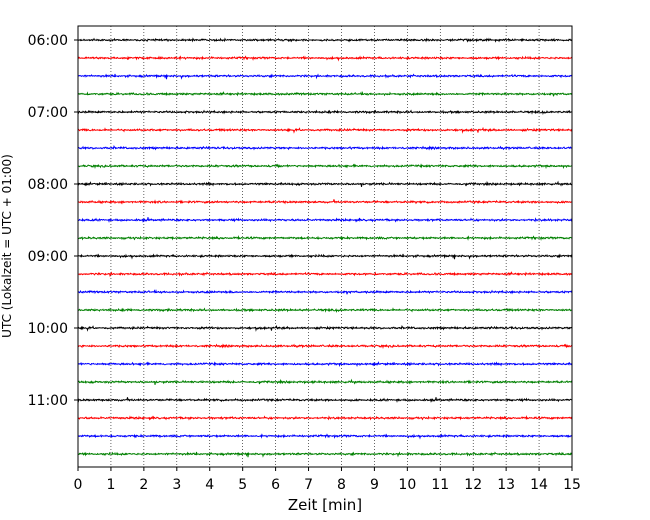  I want to click on x-tick-label: 13, so click(506, 485).